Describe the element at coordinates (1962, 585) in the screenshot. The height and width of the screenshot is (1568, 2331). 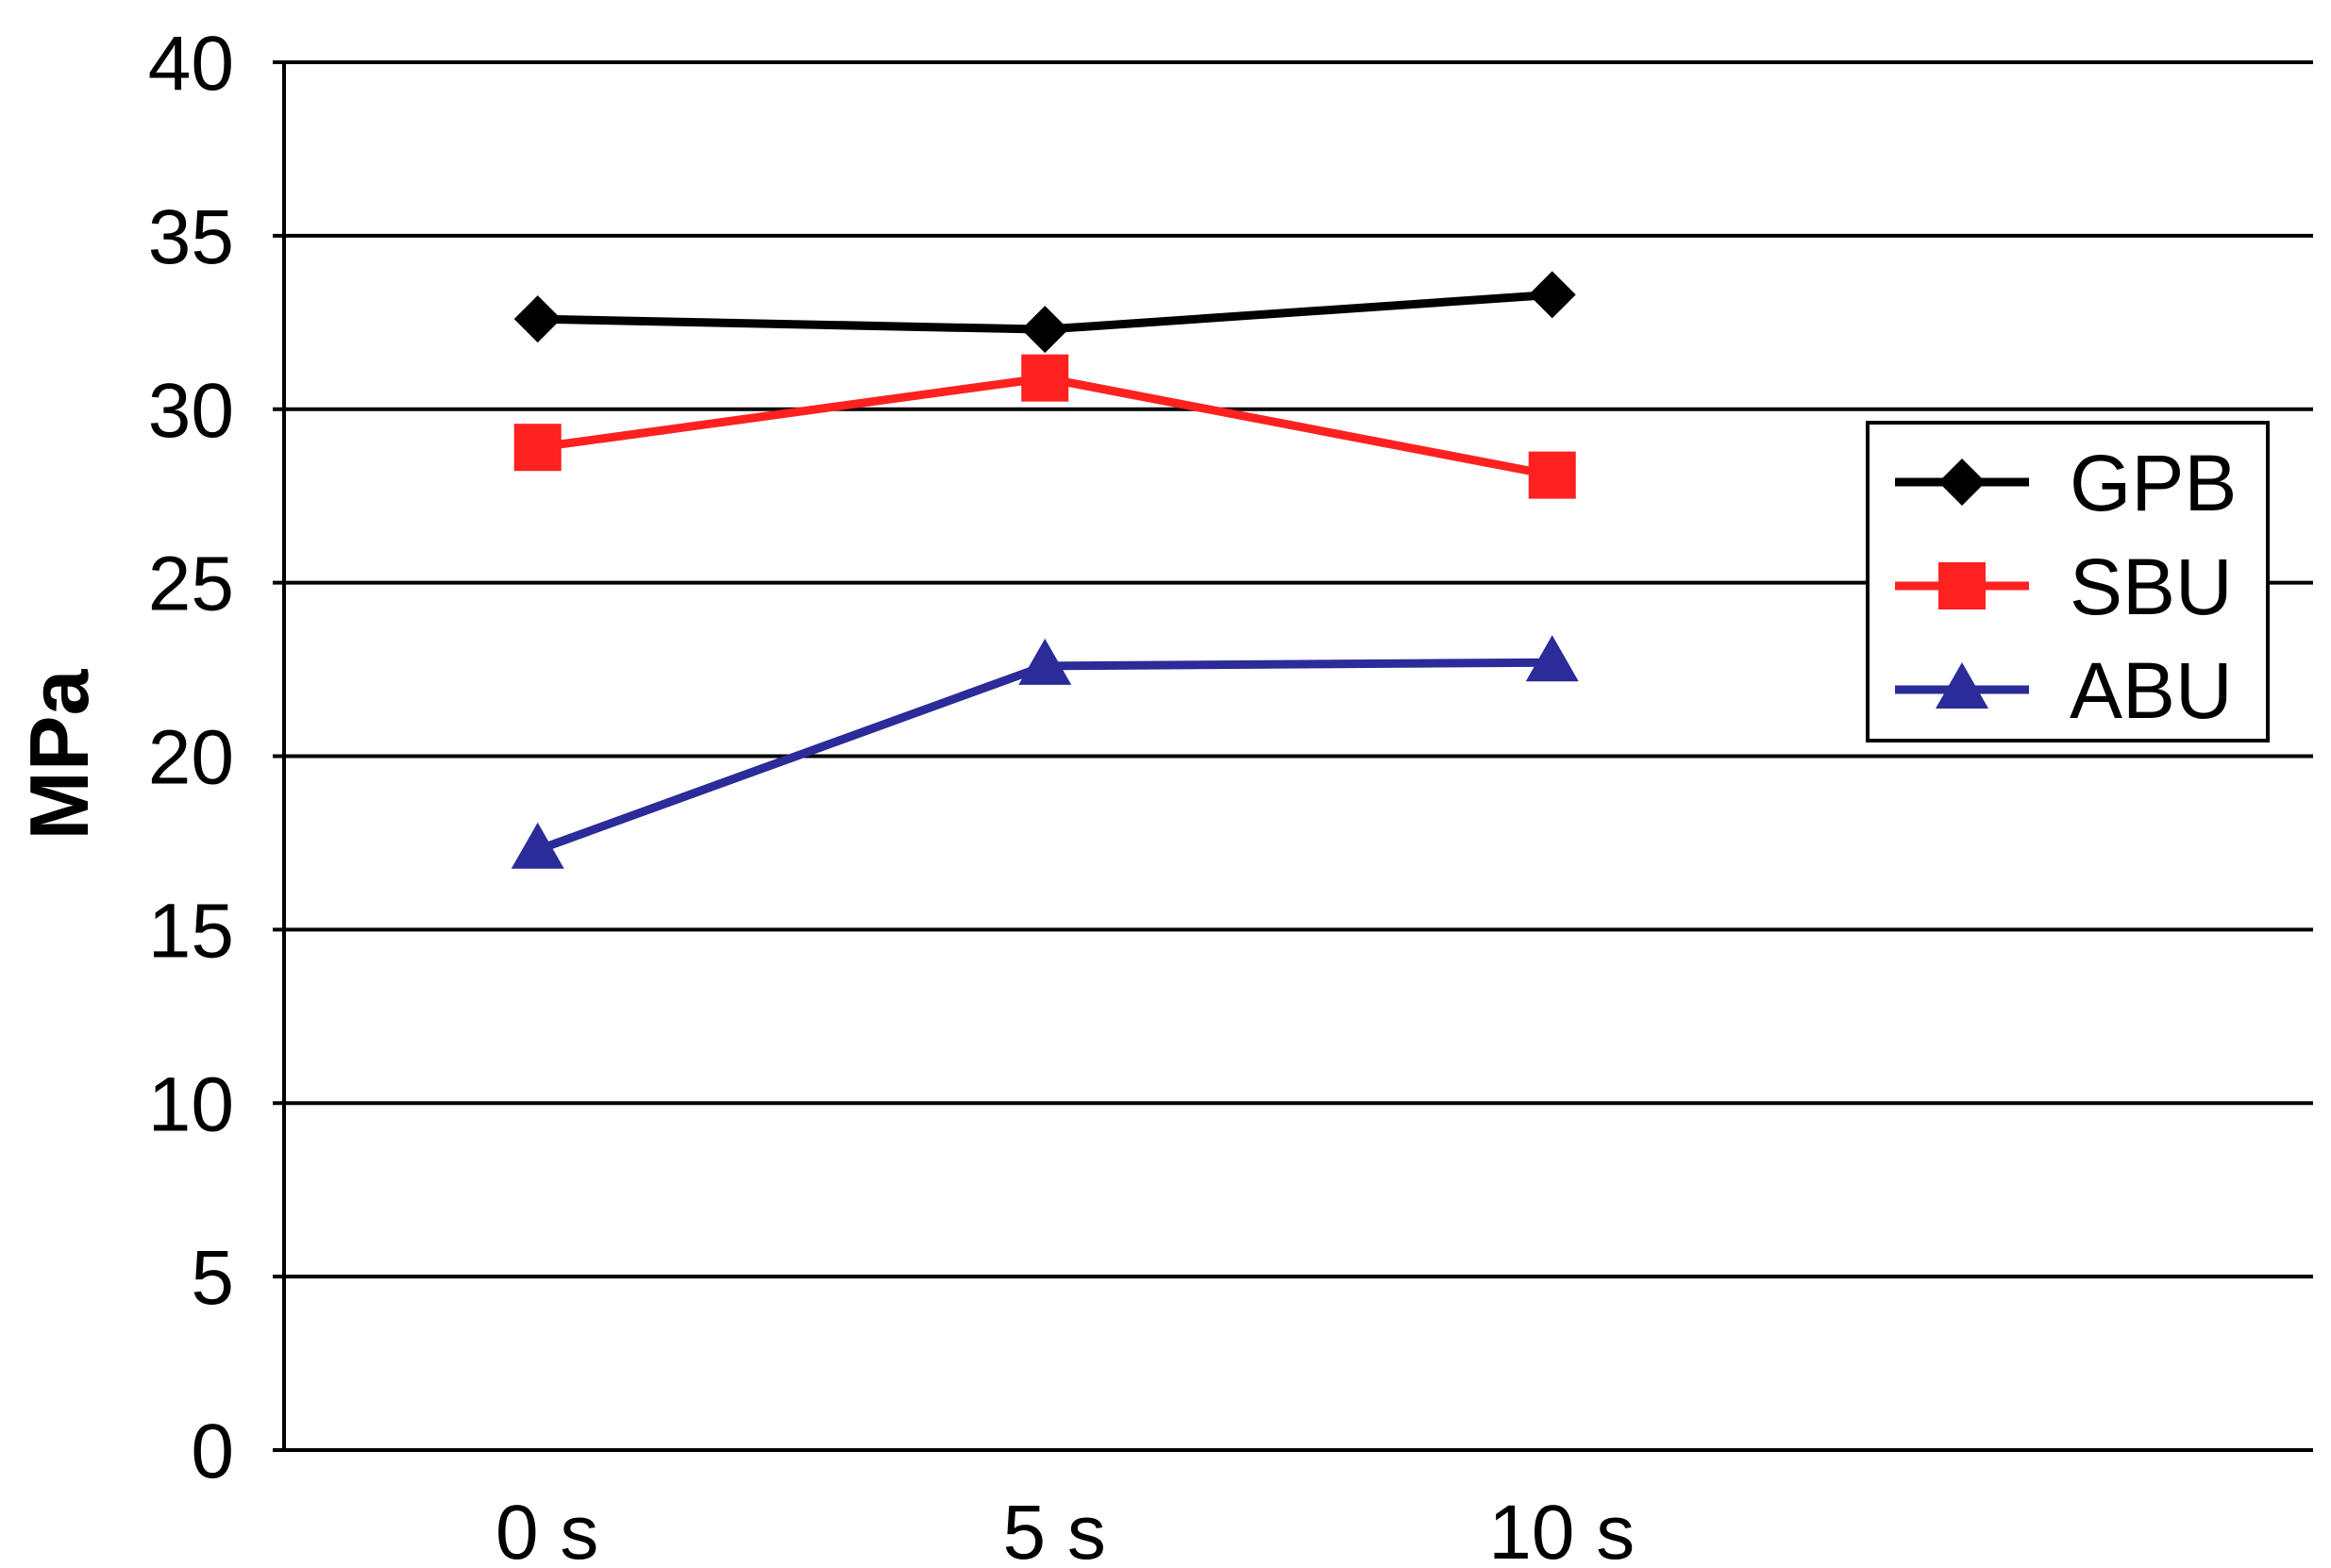
I see `legend-marker-square` at that location.